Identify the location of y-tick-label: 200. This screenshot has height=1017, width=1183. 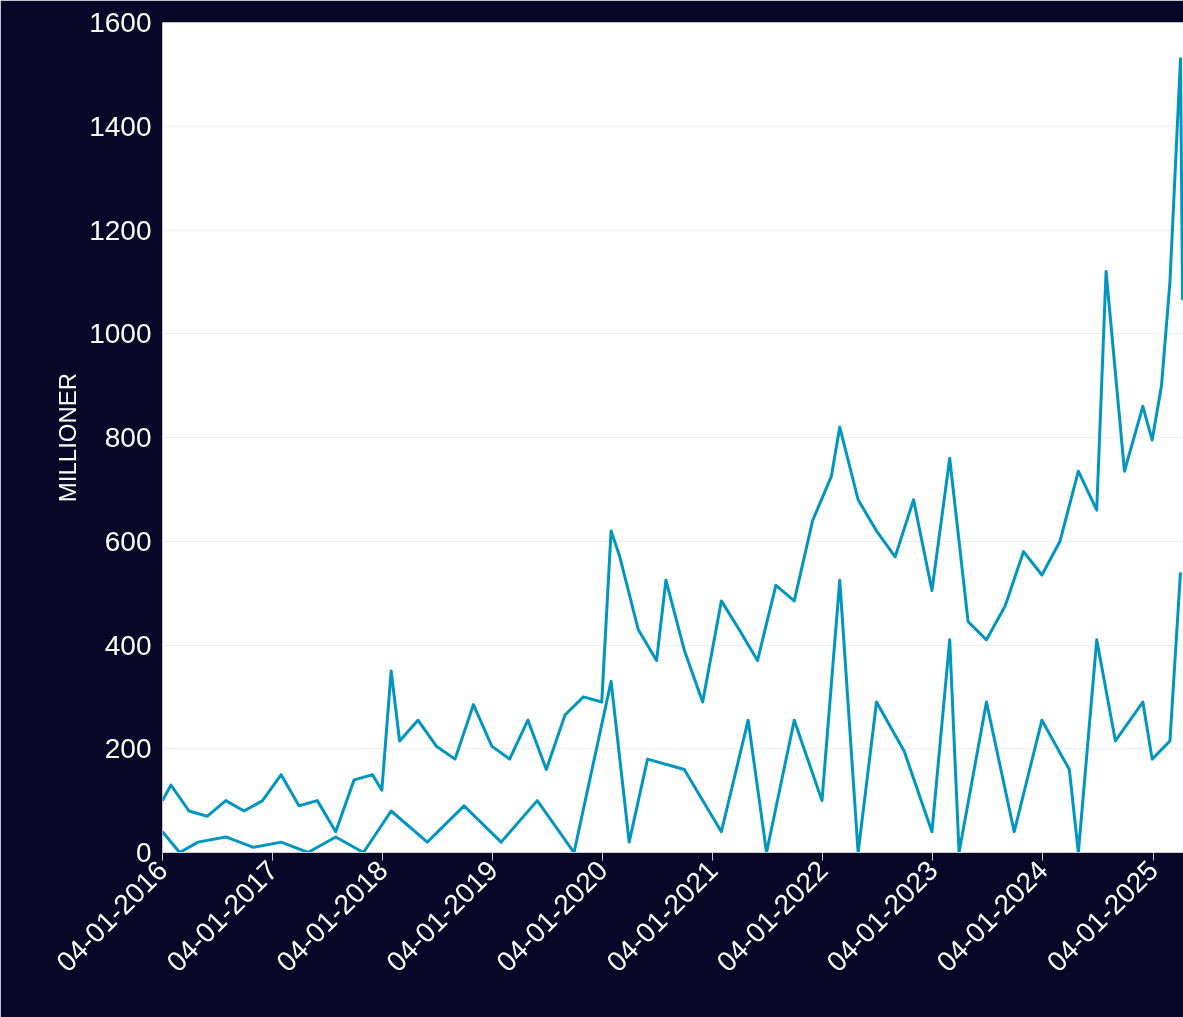
(128, 749).